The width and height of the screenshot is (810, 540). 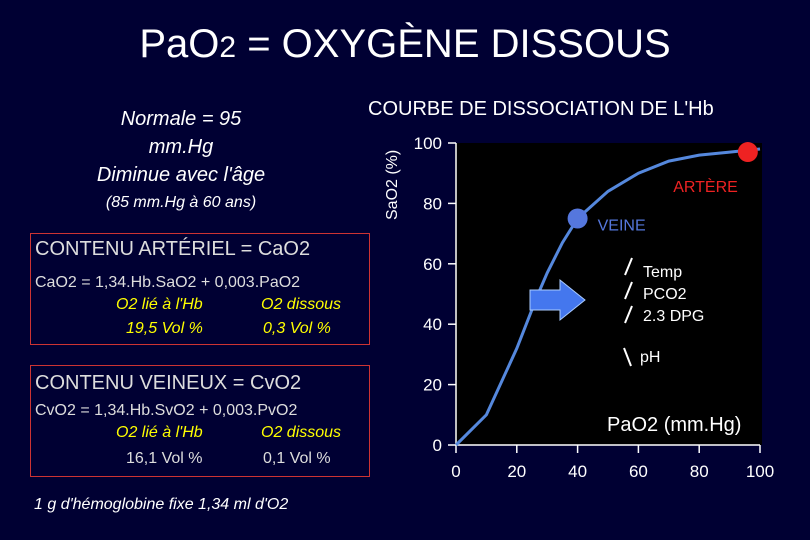 What do you see at coordinates (432, 385) in the screenshot?
I see `y-tick-label: 20` at bounding box center [432, 385].